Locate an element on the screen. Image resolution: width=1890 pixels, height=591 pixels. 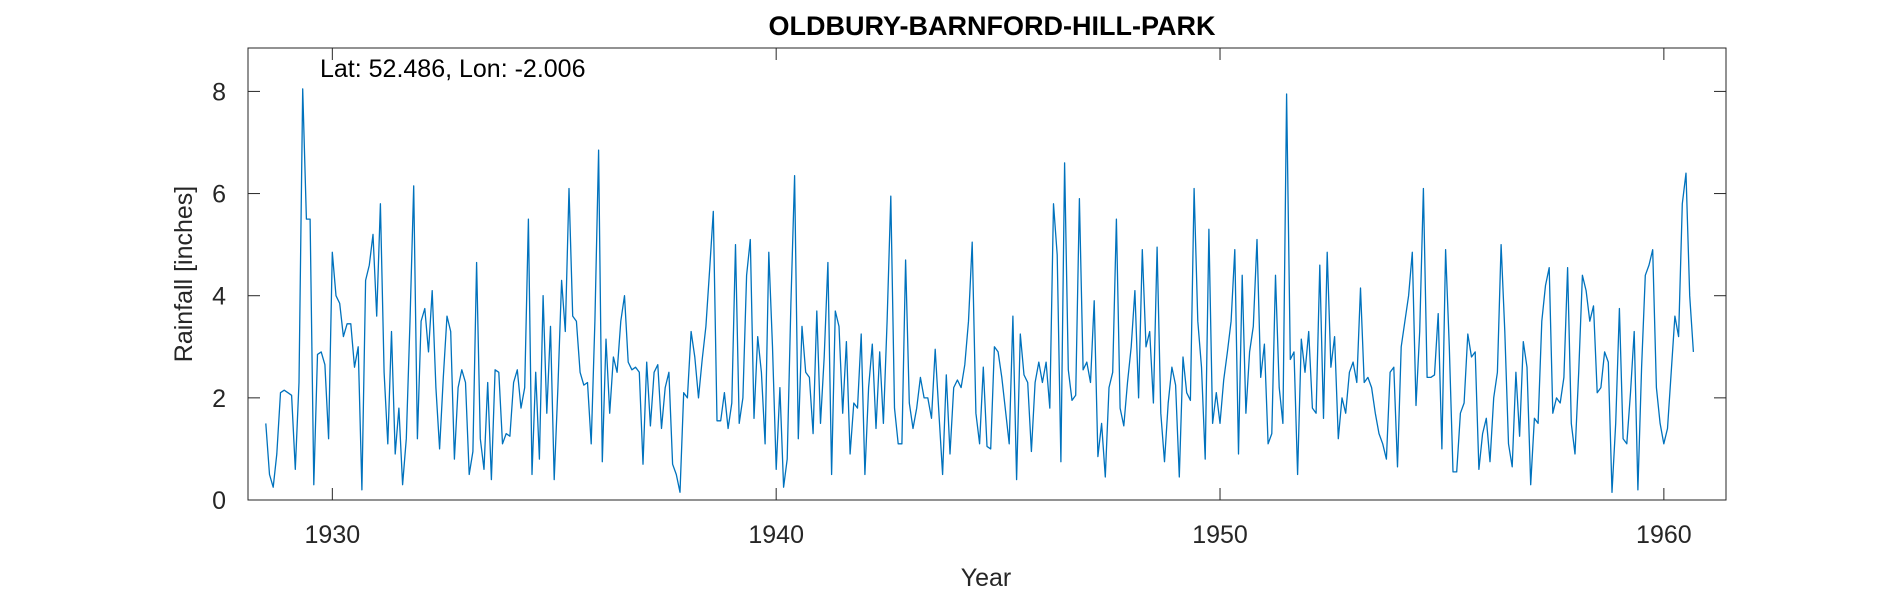
y-tick-label: 8 is located at coordinates (219, 92).